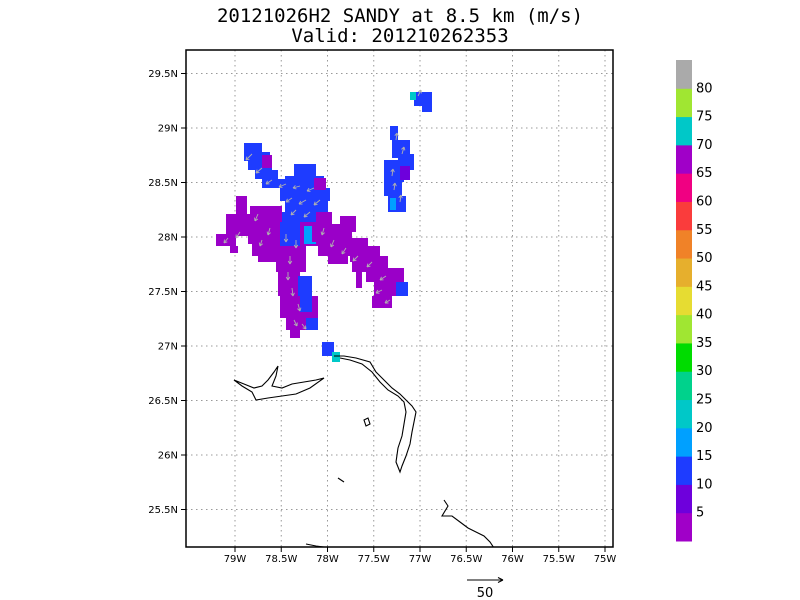 The width and height of the screenshot is (800, 600). I want to click on x-tick-label: 76W, so click(512, 559).